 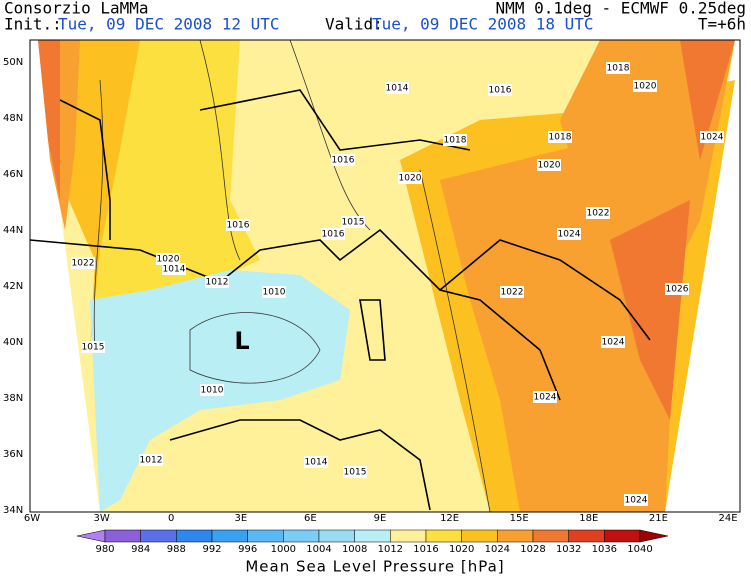 I want to click on lon-label: 18E, so click(x=588, y=518).